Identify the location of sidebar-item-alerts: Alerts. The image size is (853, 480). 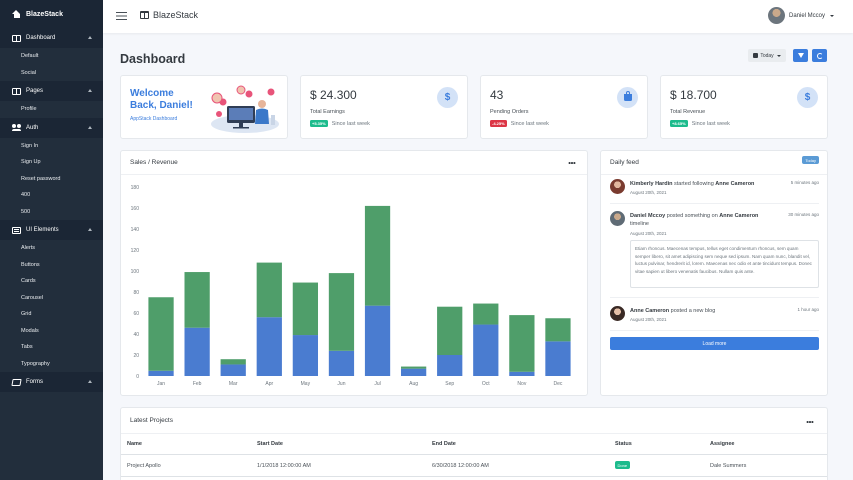
(28, 248).